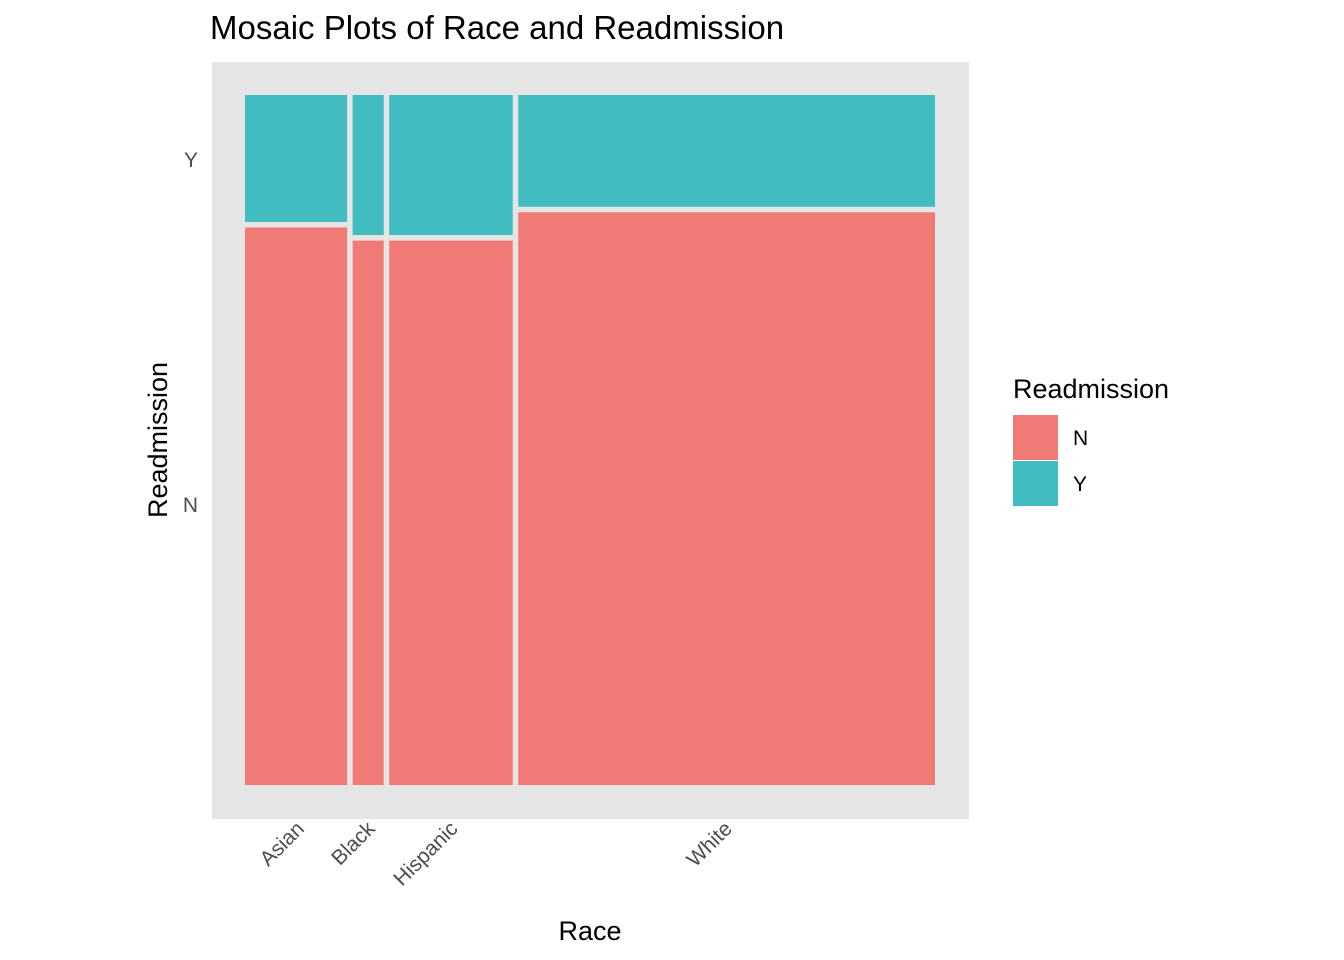 The image size is (1344, 960). I want to click on tile-hispanic-n, so click(451, 512).